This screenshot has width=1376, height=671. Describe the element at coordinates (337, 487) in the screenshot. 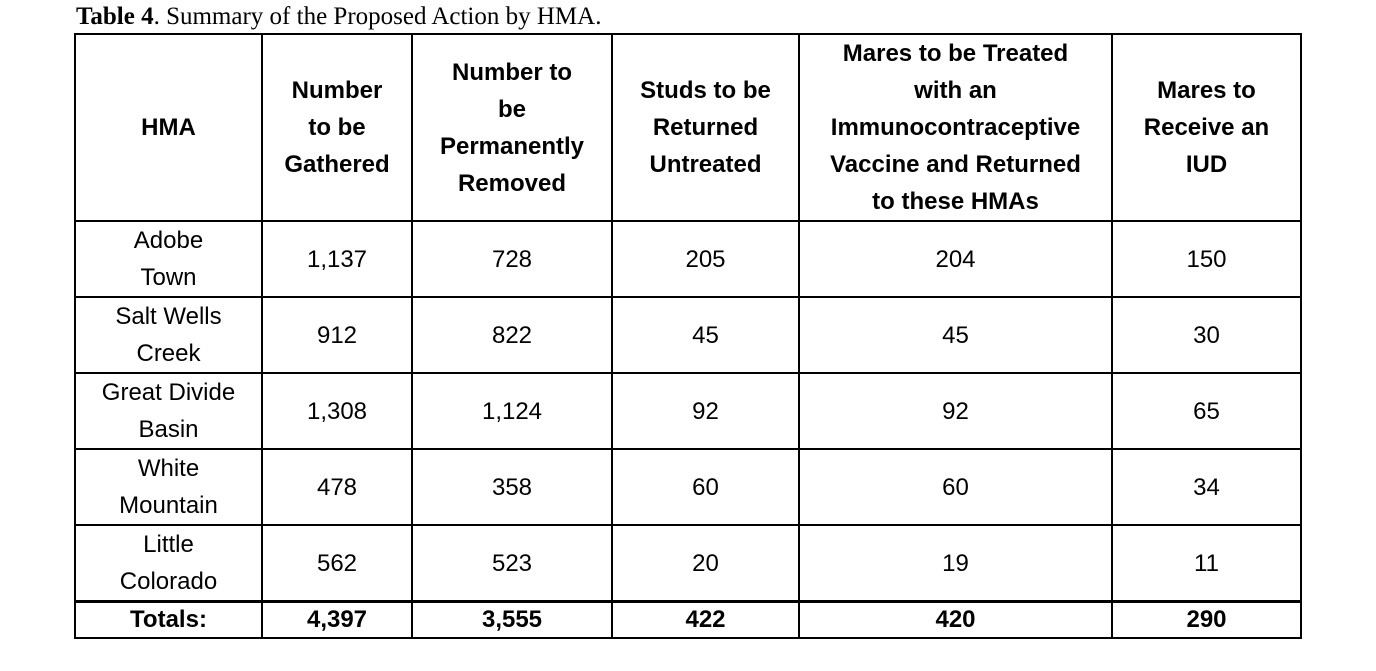

I see `gathered-cell: 478` at that location.